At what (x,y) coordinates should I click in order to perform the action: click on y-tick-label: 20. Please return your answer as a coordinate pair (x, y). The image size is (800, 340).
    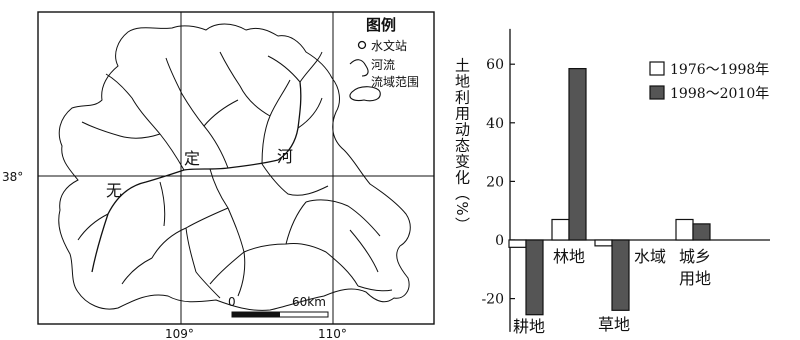
    Looking at the image, I should click on (495, 182).